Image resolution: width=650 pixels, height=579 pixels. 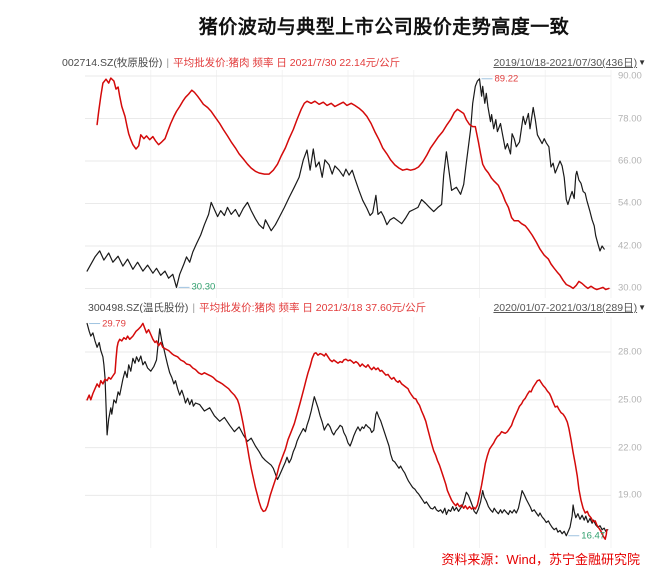 I want to click on min-value-label: 30.30, so click(x=203, y=287).